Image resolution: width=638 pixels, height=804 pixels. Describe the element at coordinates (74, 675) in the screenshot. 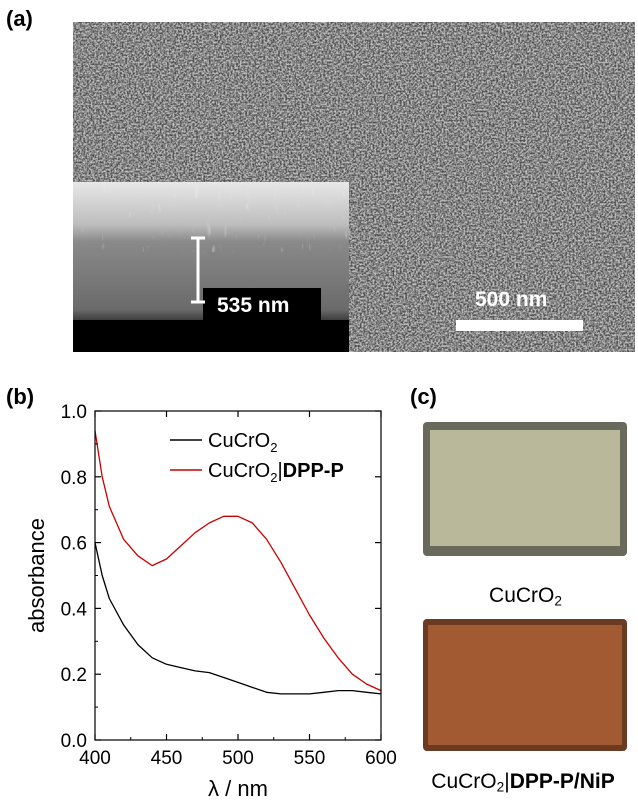

I see `y-tick-label: 0.2` at that location.